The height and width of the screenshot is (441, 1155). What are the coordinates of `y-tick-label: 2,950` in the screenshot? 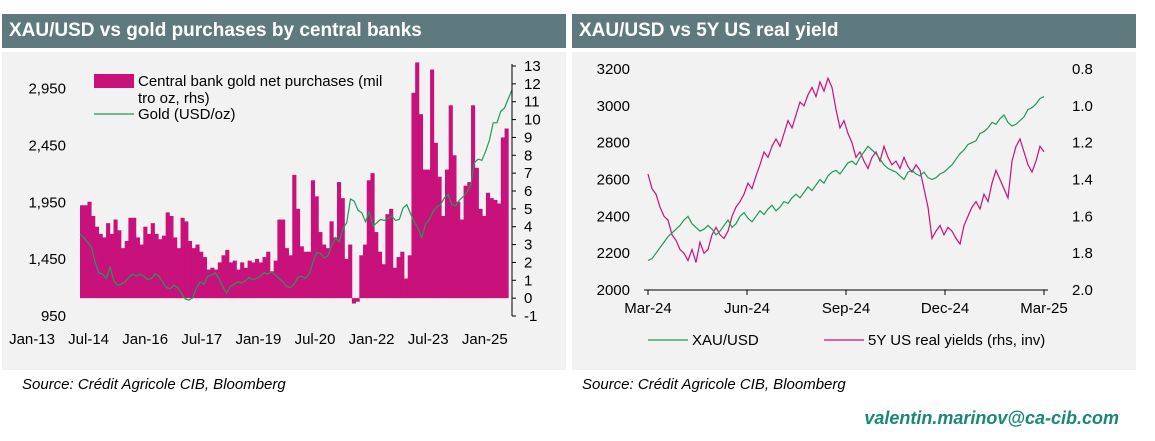 It's located at (47, 89).